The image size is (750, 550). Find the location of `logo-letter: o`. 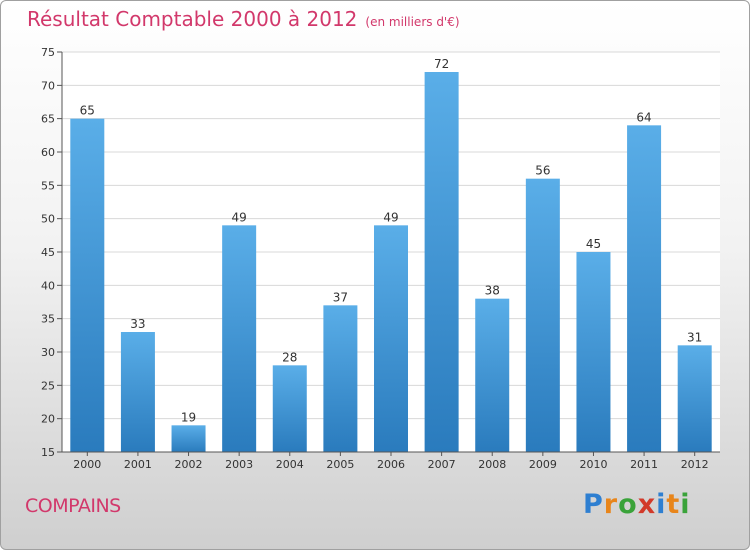

logo-letter: o is located at coordinates (628, 504).